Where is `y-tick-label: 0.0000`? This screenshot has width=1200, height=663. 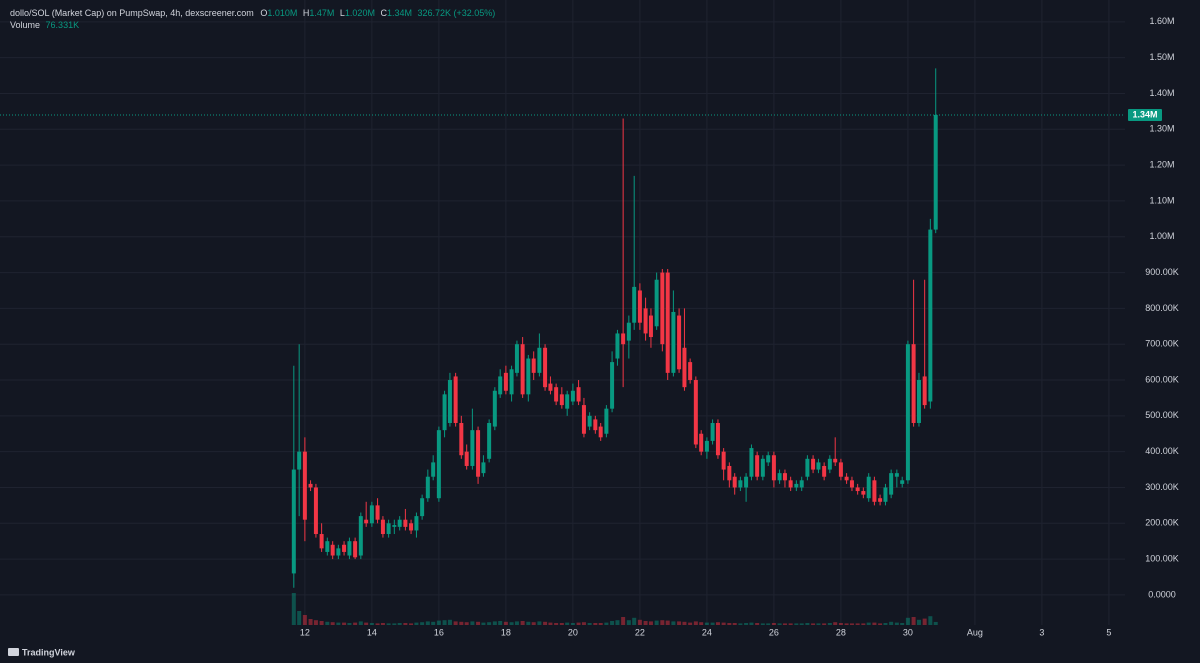 y-tick-label: 0.0000 is located at coordinates (1162, 594).